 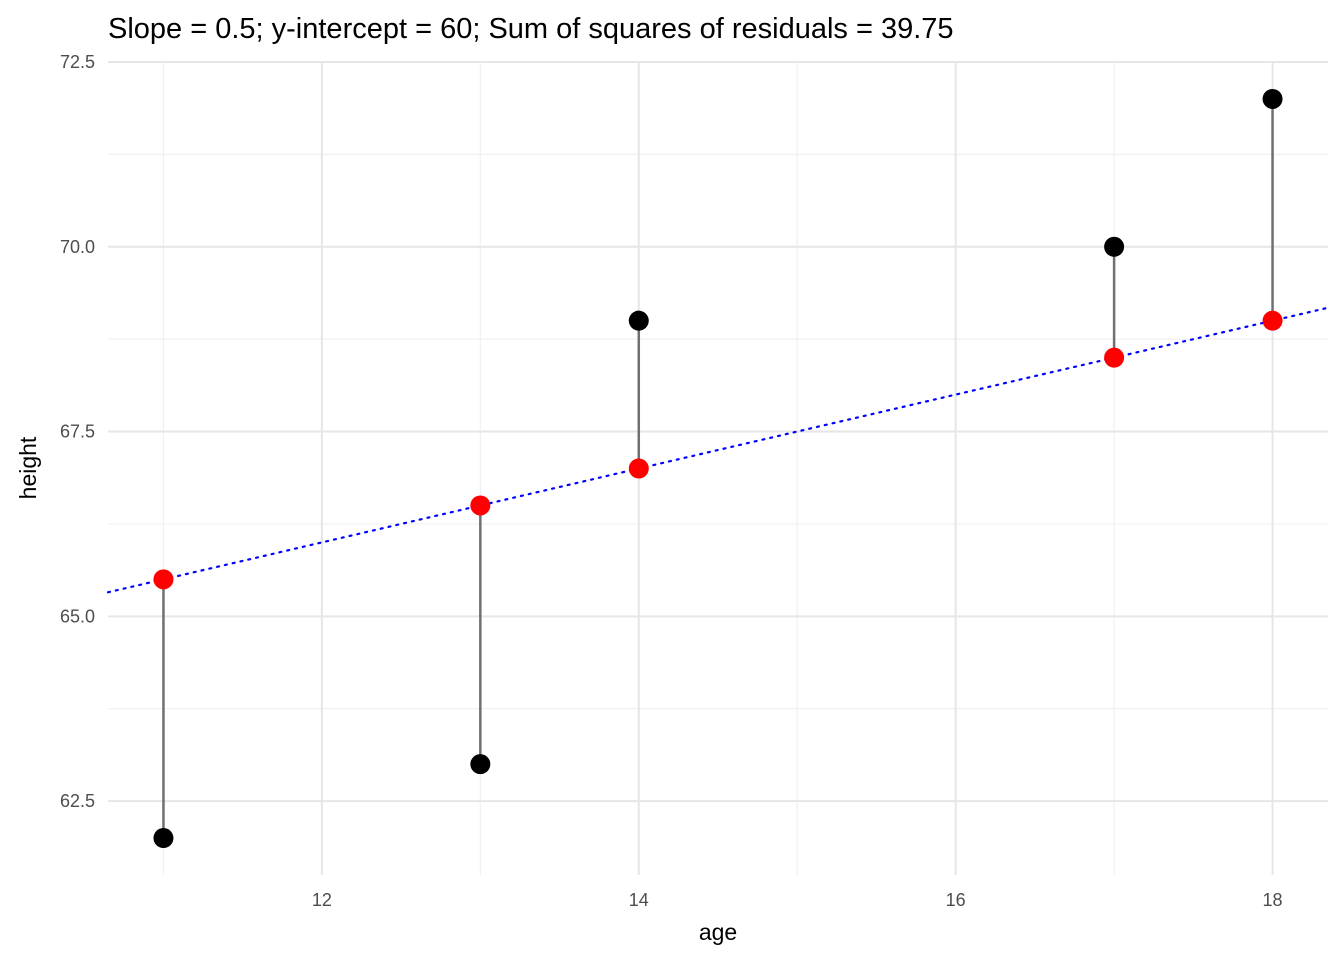 I want to click on x-tick-label: 18, so click(x=1273, y=900).